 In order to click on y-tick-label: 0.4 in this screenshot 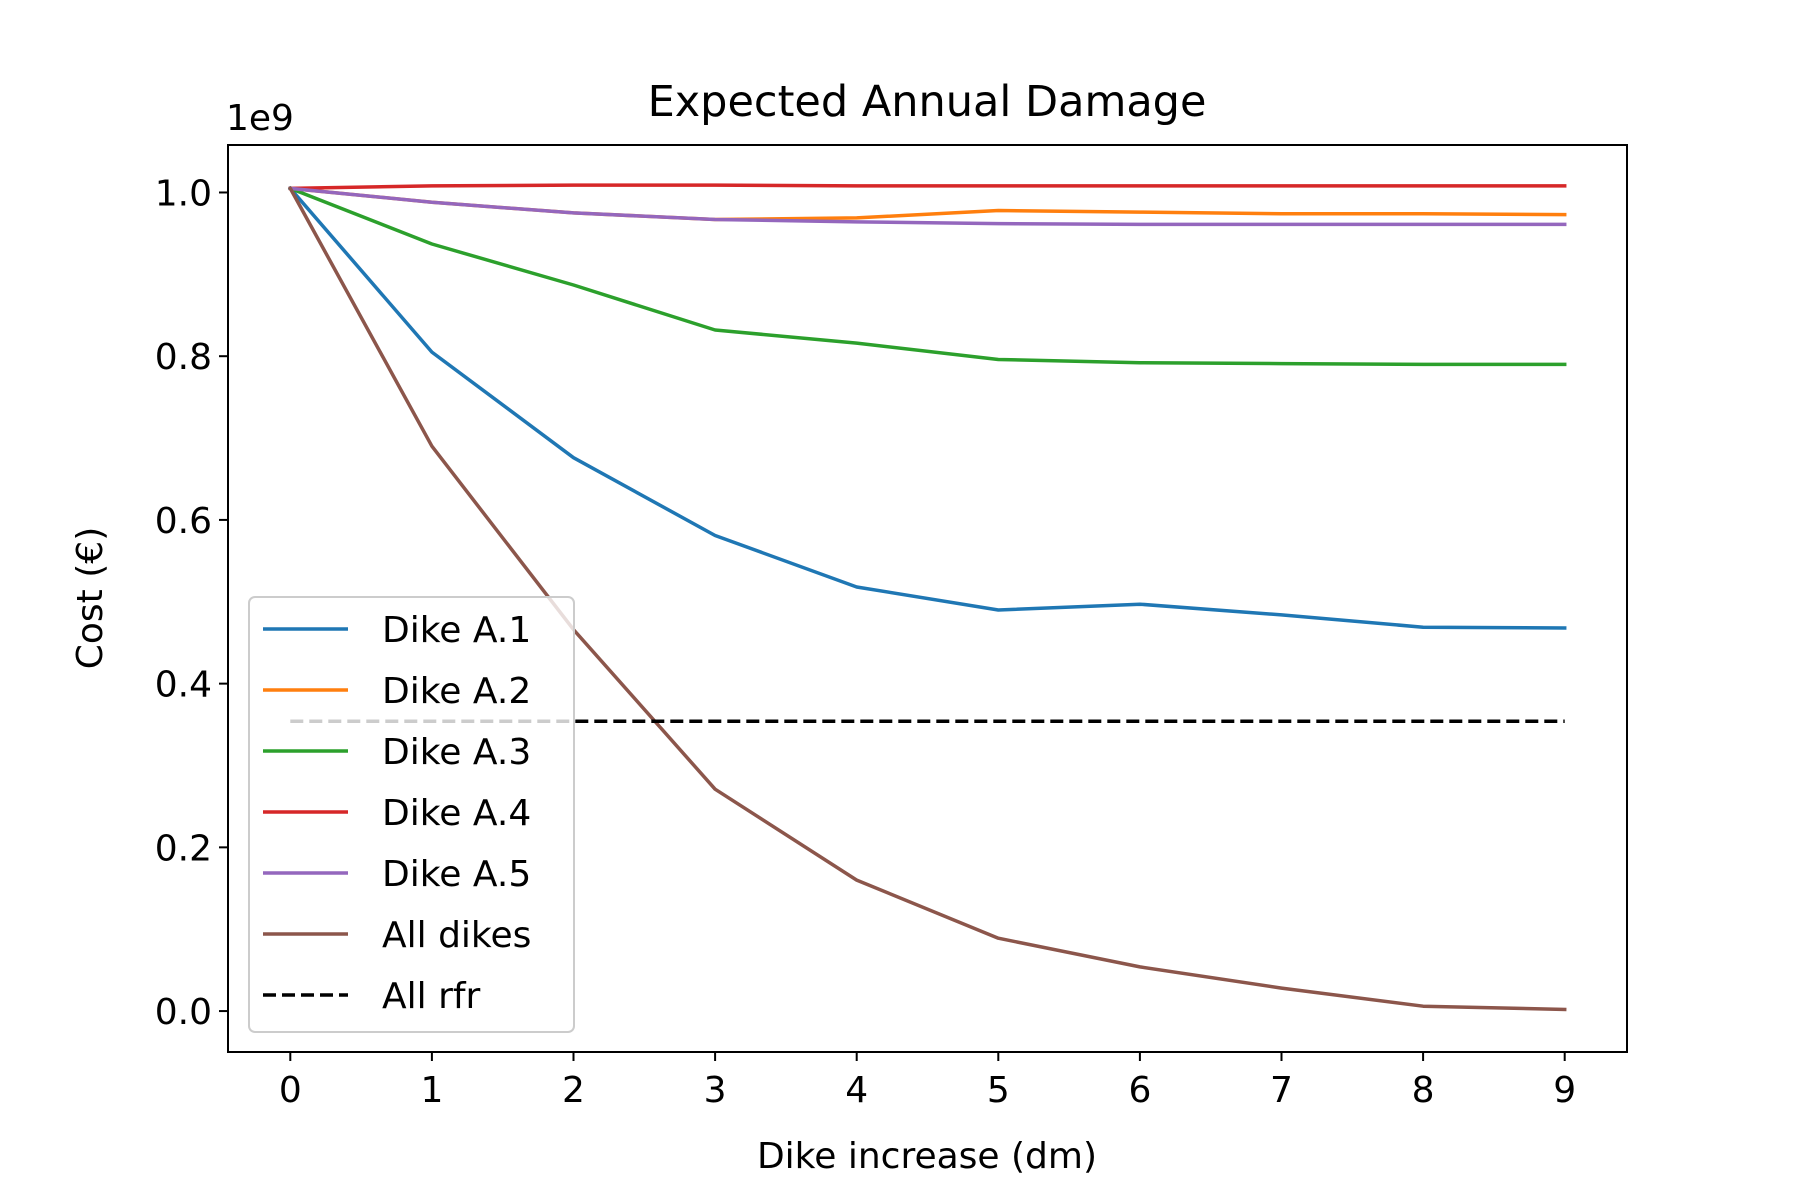, I will do `click(183, 685)`.